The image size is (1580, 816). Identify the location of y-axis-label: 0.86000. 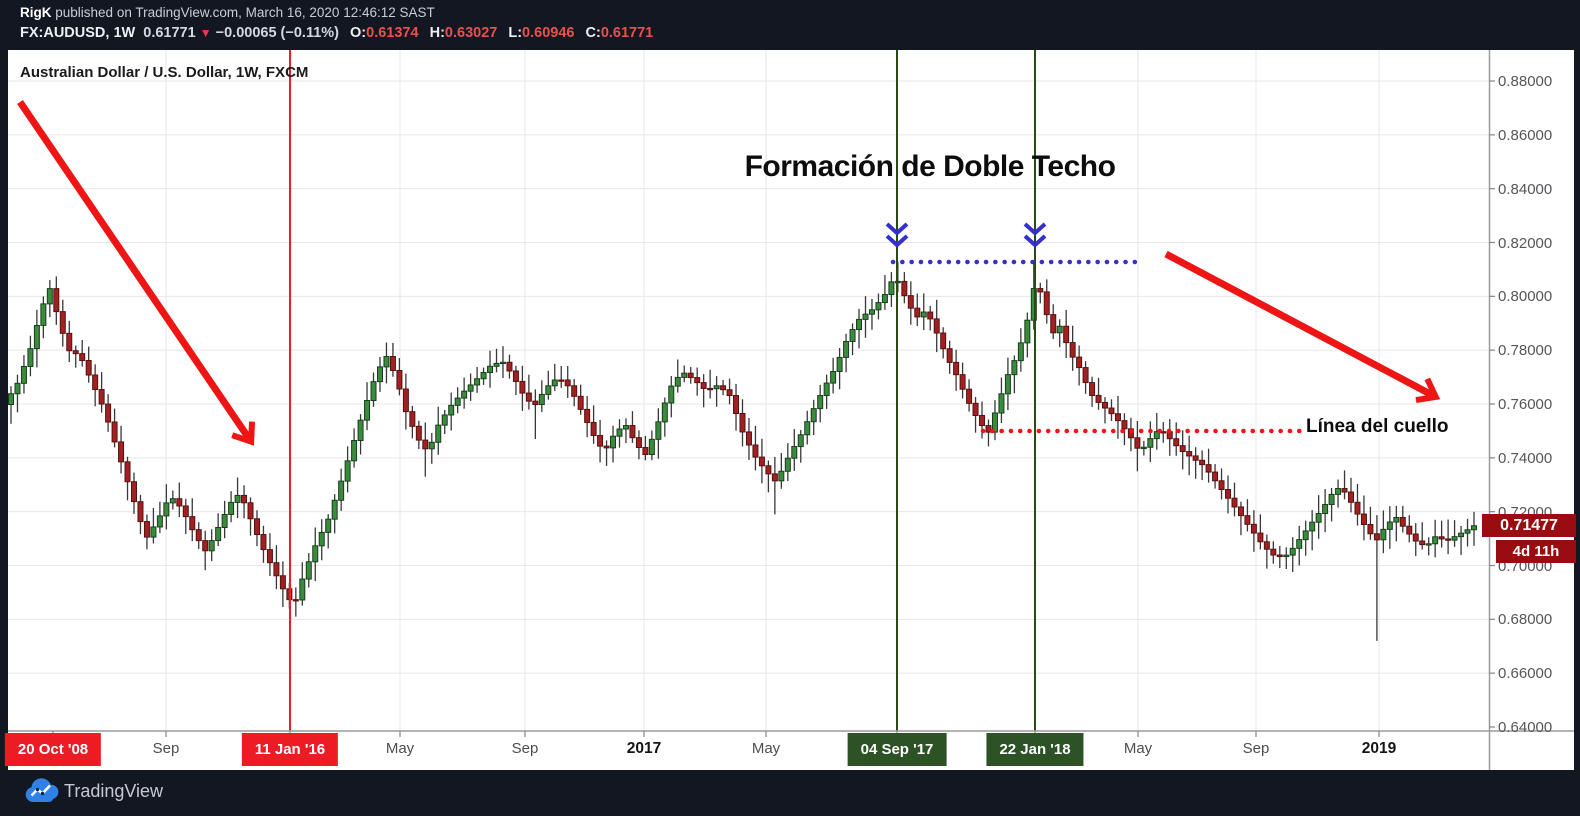
(1525, 135).